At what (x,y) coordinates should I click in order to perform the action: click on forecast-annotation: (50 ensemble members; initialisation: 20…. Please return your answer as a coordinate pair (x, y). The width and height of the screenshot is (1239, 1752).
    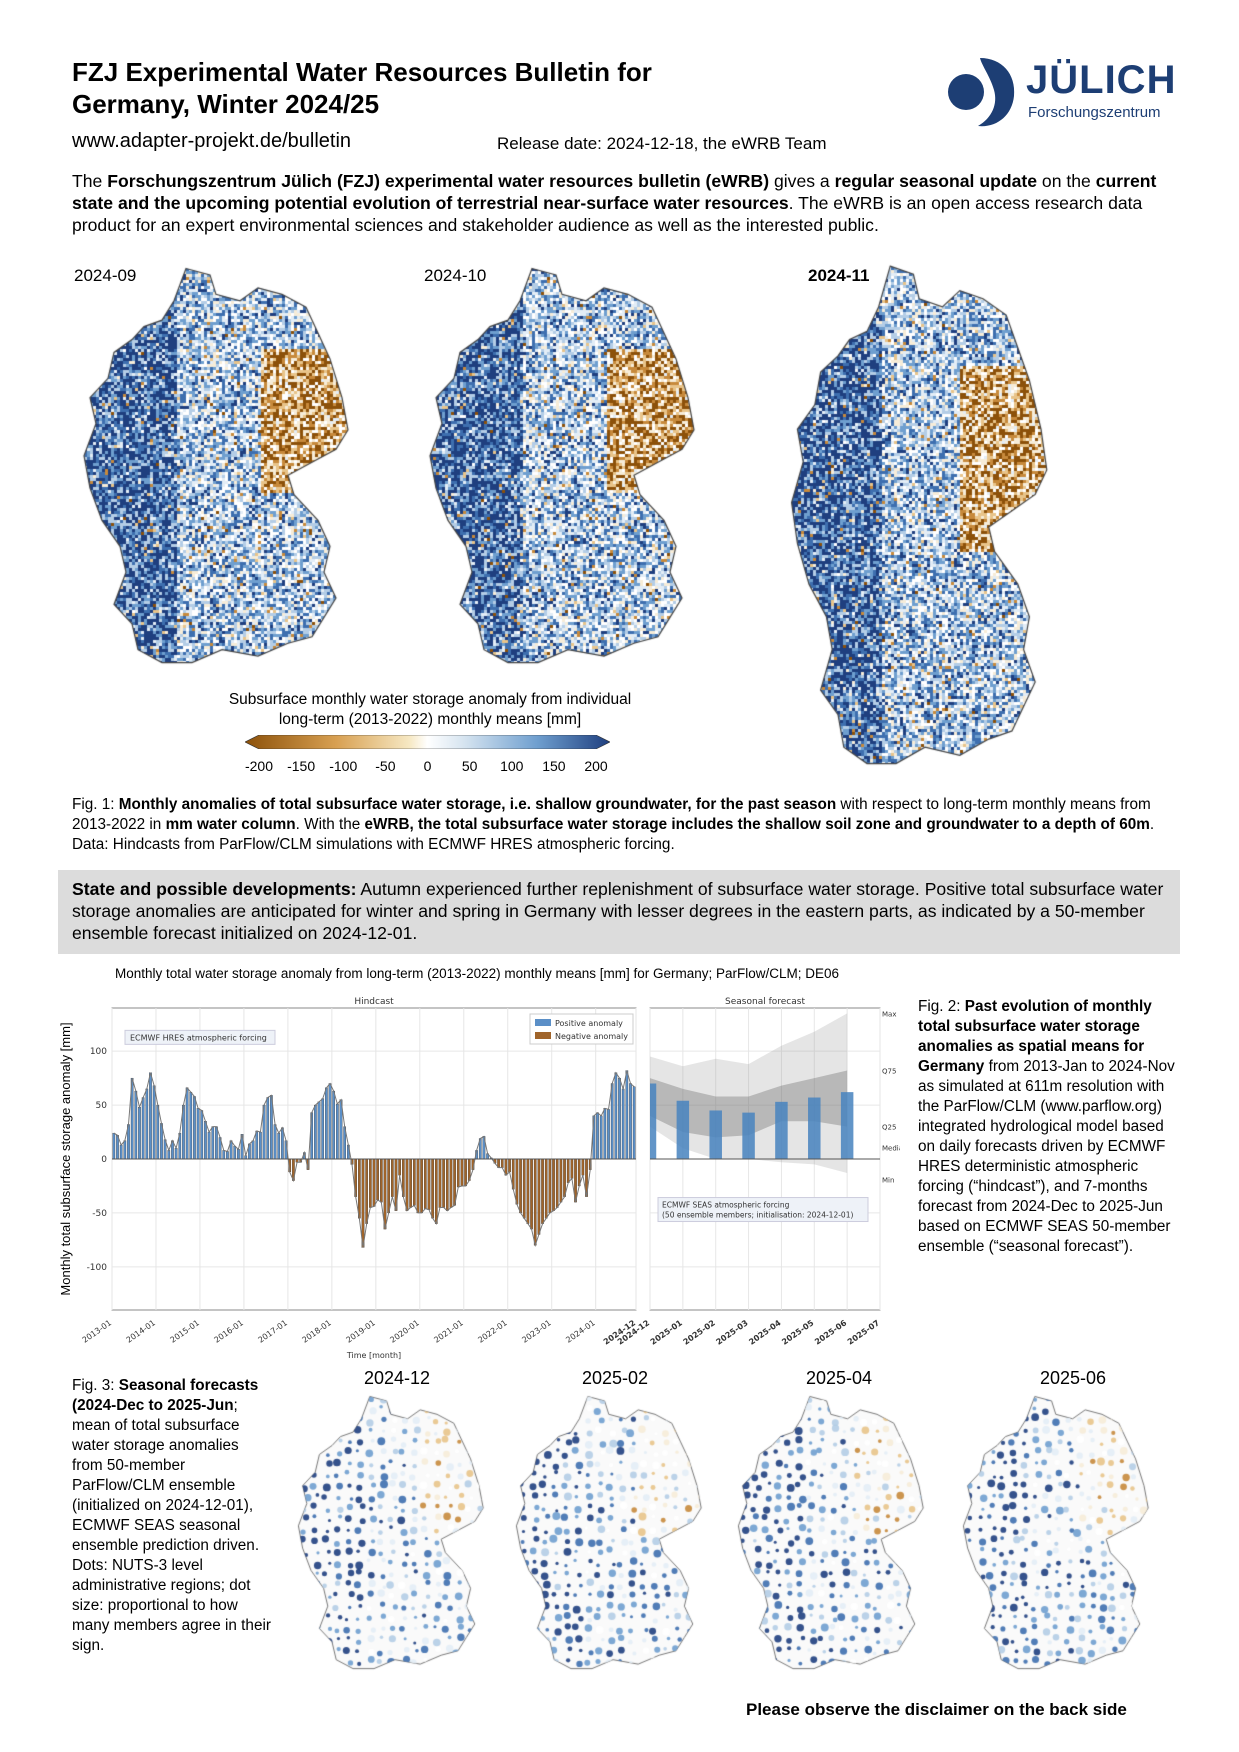
    Looking at the image, I should click on (757, 1215).